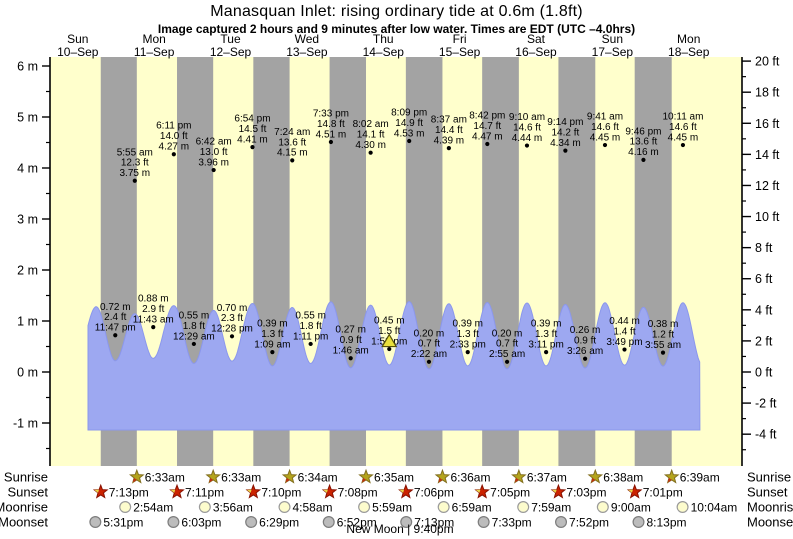  I want to click on y-axis-left-label: 3 m, so click(27, 220).